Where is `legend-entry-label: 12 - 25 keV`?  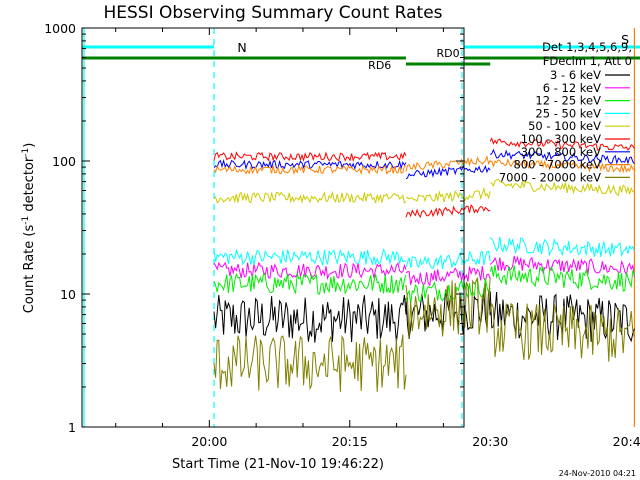
legend-entry-label: 12 - 25 keV is located at coordinates (568, 101).